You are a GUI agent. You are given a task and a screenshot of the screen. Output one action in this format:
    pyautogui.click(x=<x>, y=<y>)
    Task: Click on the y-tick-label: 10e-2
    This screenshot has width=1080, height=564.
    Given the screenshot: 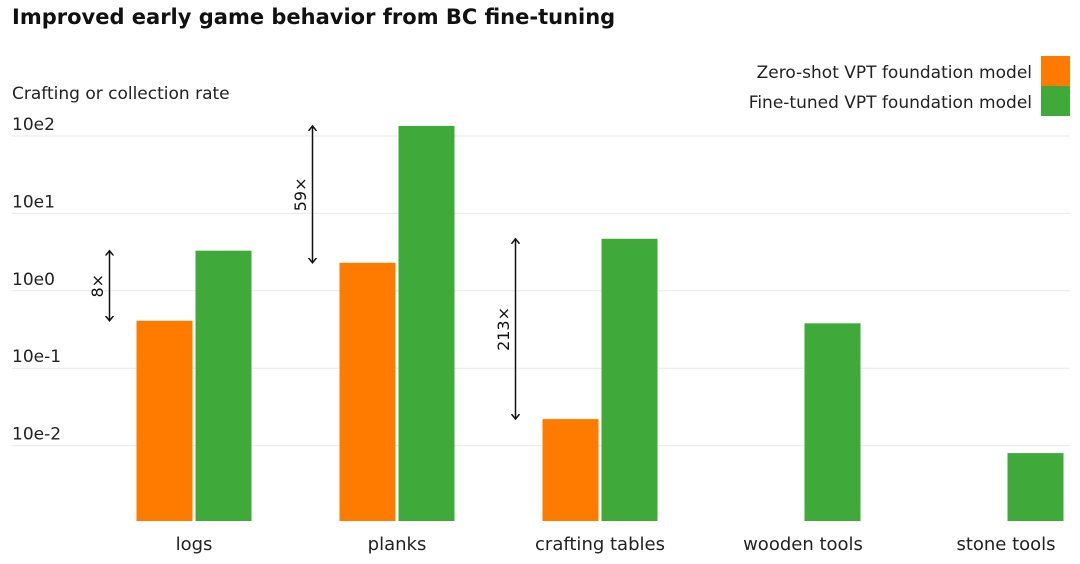 What is the action you would take?
    pyautogui.click(x=36, y=435)
    